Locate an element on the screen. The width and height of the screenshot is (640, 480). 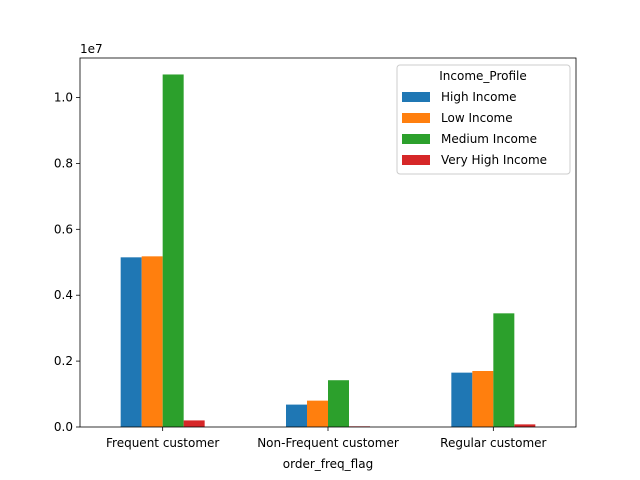
legend-label: Very High Income is located at coordinates (494, 160).